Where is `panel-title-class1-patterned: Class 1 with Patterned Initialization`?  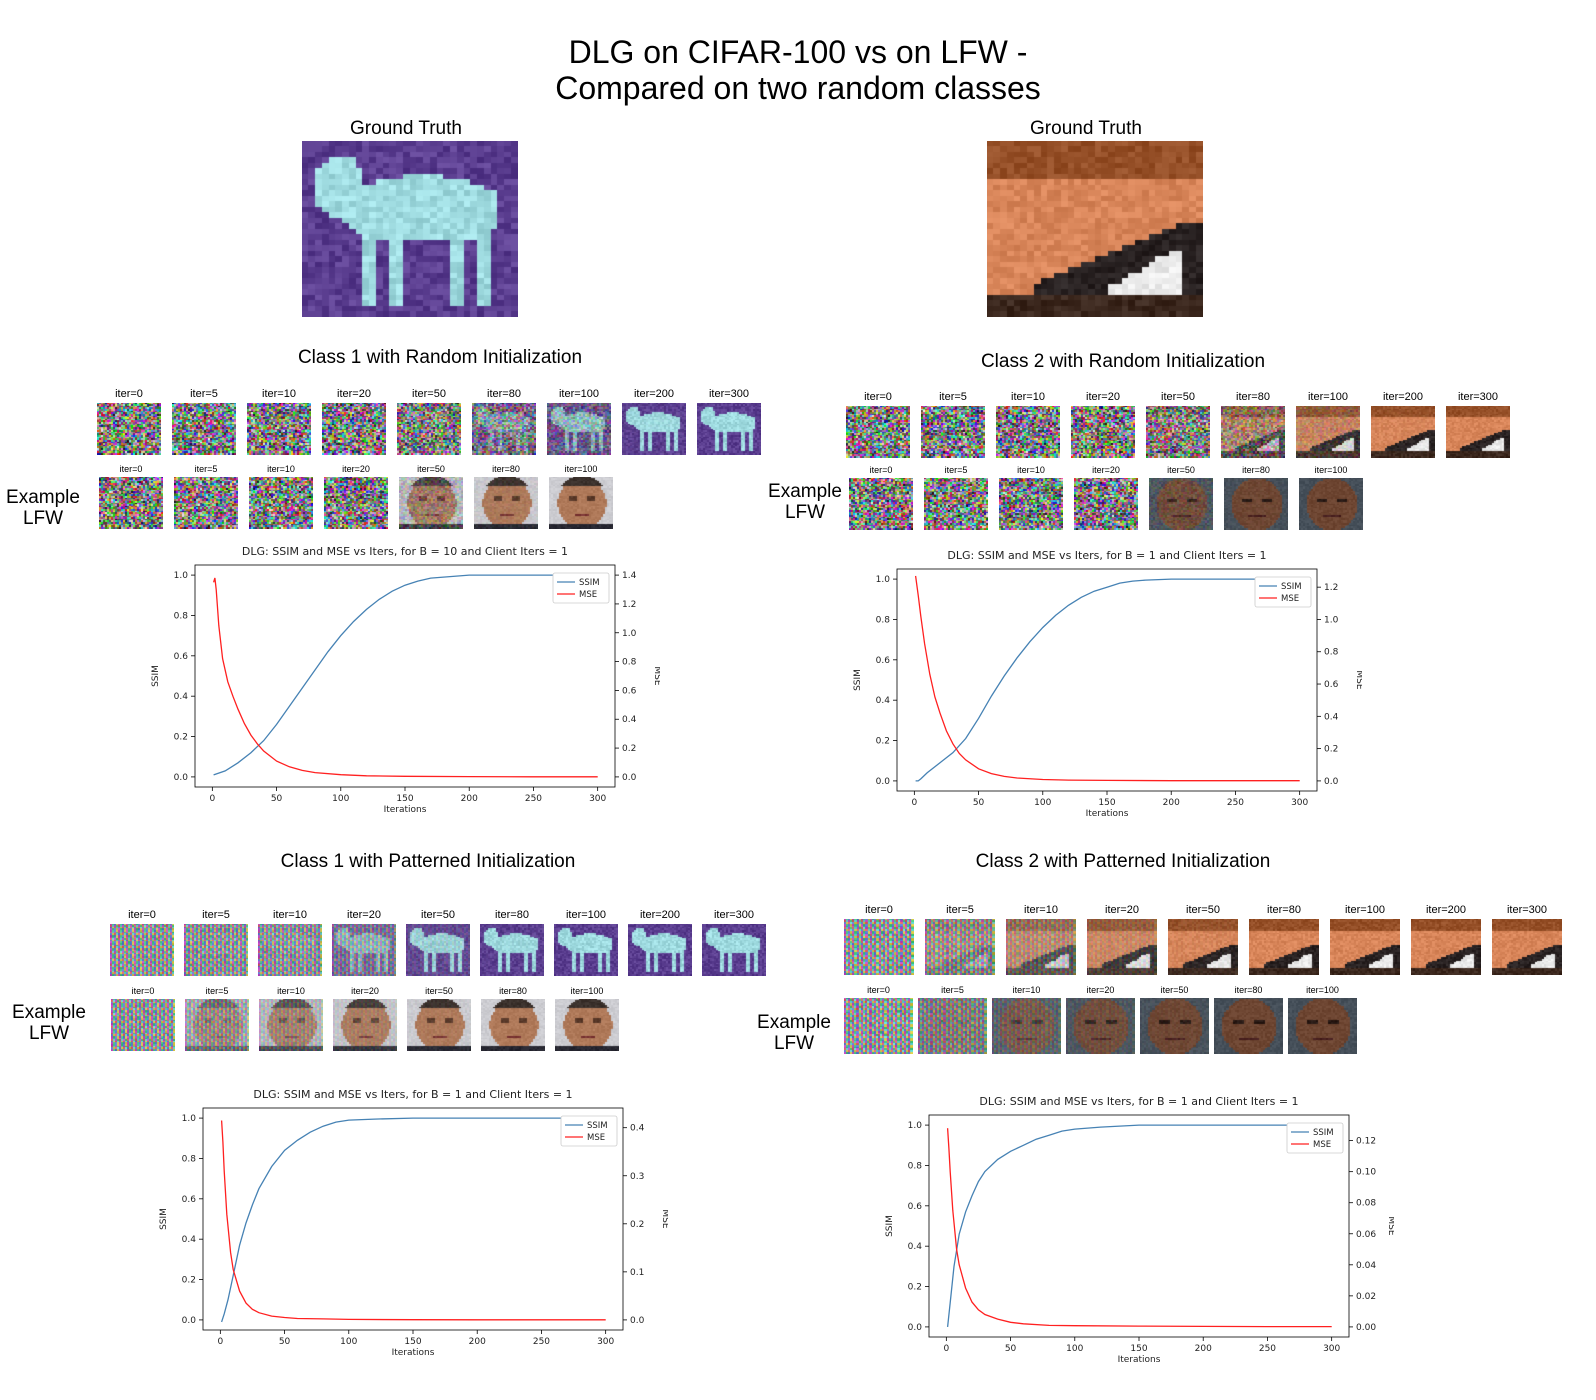
panel-title-class1-patterned: Class 1 with Patterned Initialization is located at coordinates (428, 861).